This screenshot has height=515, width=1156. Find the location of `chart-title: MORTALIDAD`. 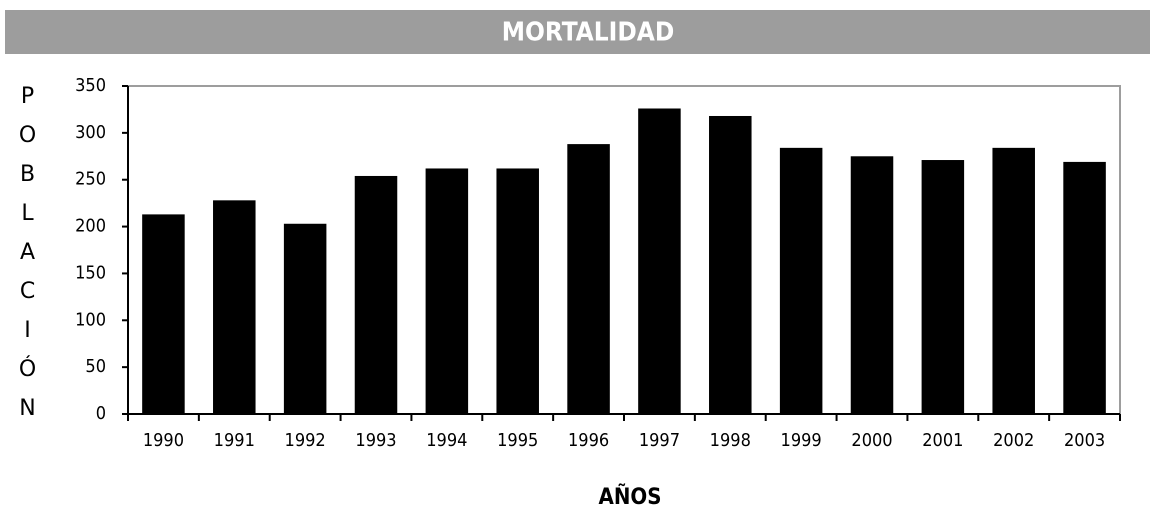

chart-title: MORTALIDAD is located at coordinates (588, 33).